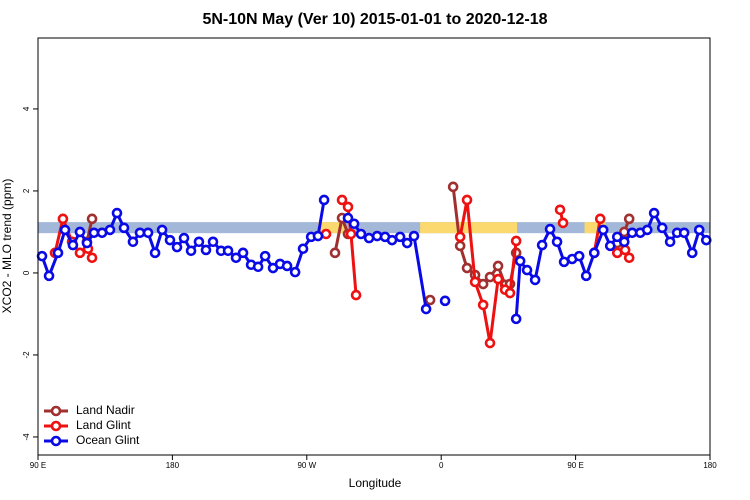  Describe the element at coordinates (375, 483) in the screenshot. I see `x-axis-label: Longitude` at that location.